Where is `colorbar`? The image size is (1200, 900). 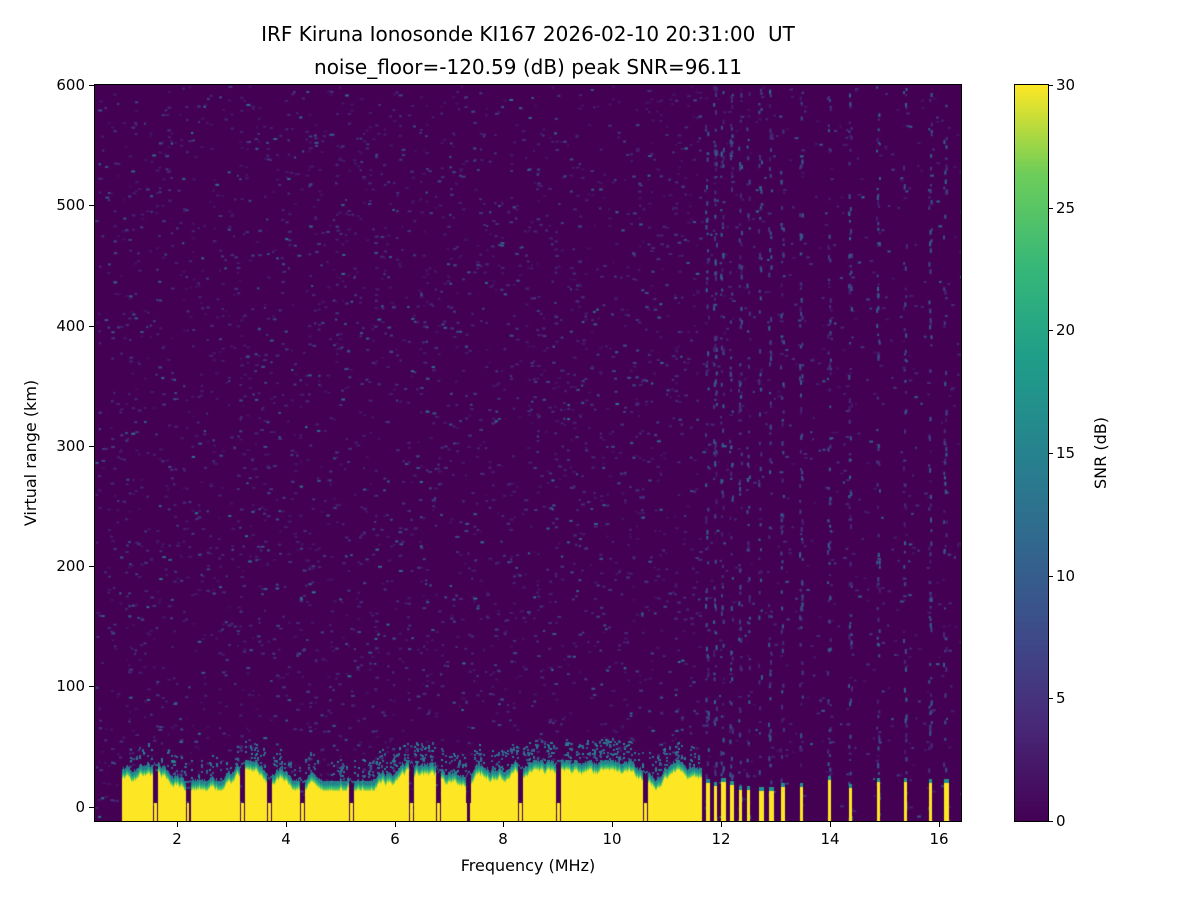 colorbar is located at coordinates (1031, 453).